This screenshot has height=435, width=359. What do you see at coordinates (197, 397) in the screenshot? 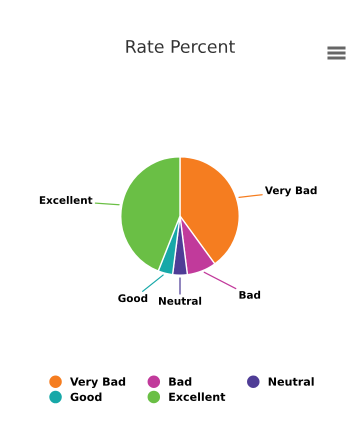
I see `legend-label: Excellent` at bounding box center [197, 397].